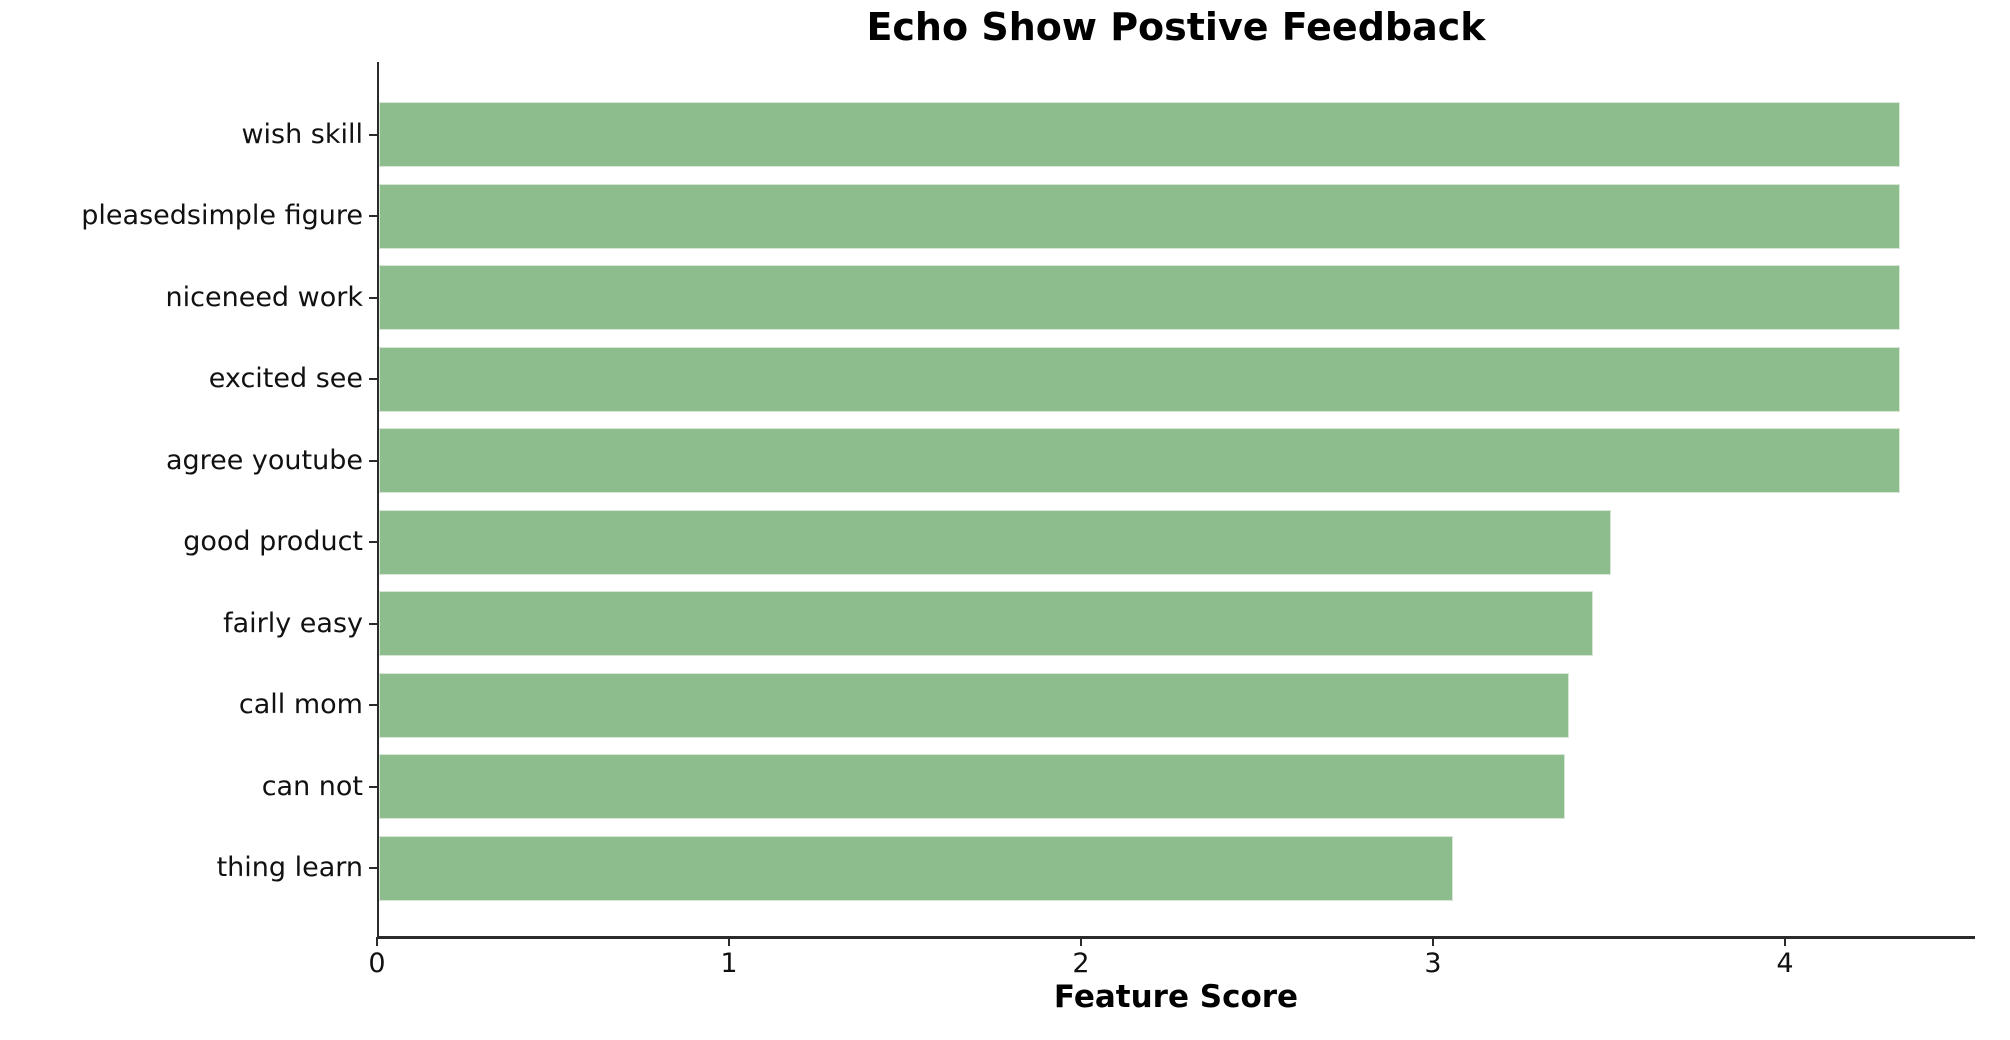 The width and height of the screenshot is (2010, 1040). What do you see at coordinates (729, 963) in the screenshot?
I see `x-tick-label: 1` at bounding box center [729, 963].